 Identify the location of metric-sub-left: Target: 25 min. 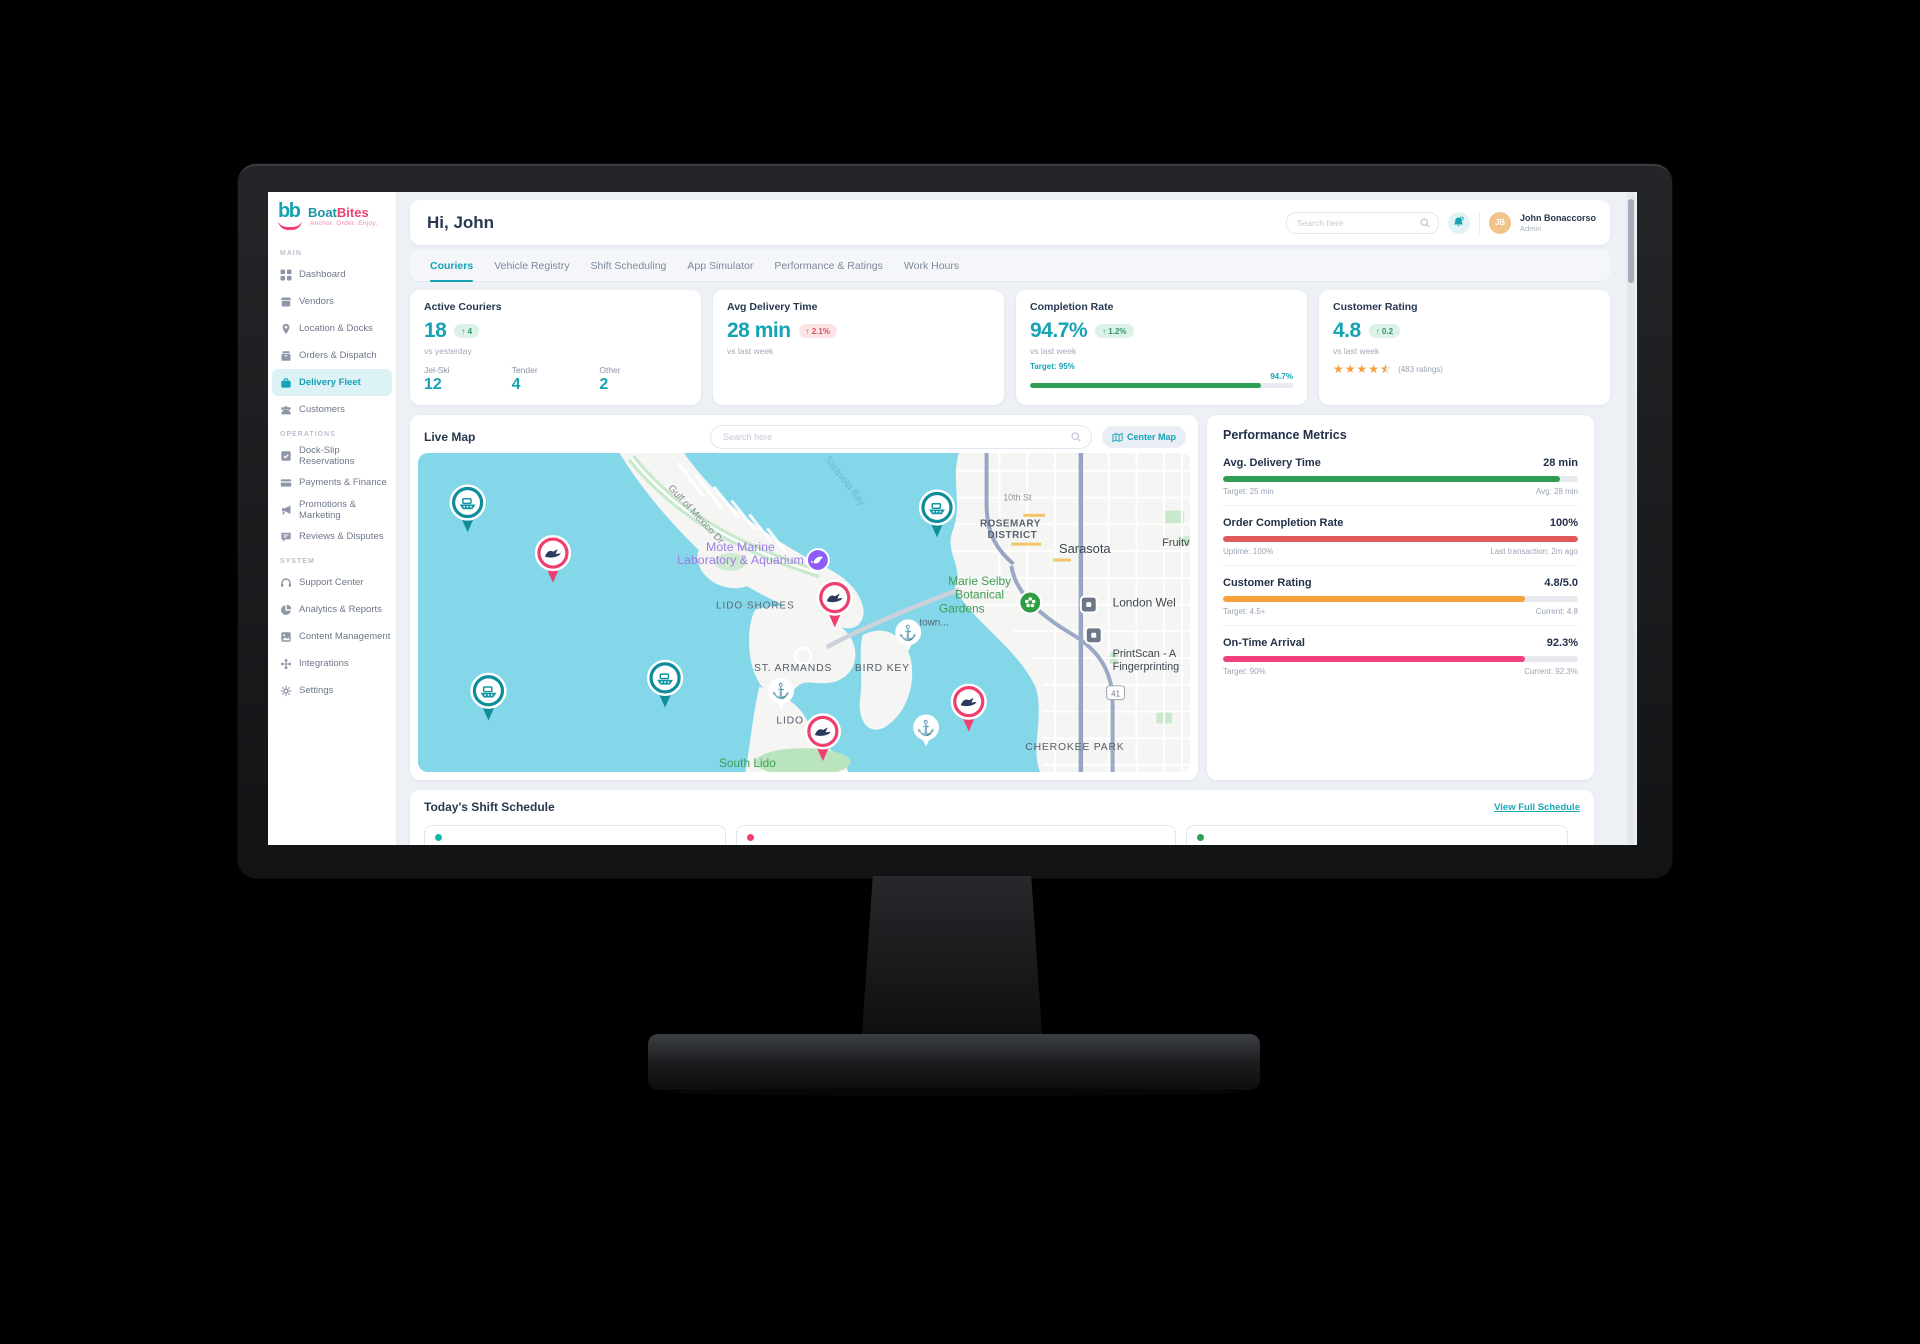
(1248, 491).